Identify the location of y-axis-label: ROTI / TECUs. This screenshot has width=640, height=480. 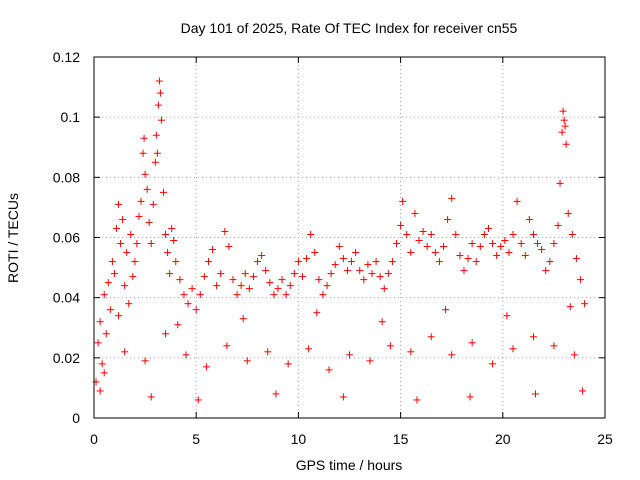
(13, 238).